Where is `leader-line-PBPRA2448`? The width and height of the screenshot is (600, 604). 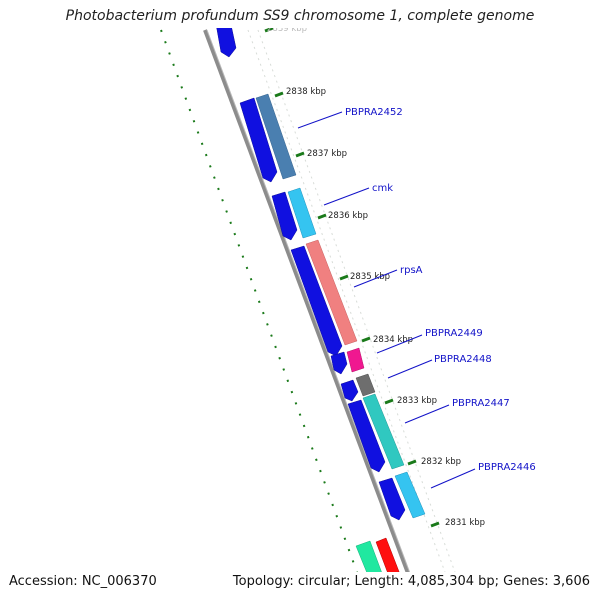
leader-line-PBPRA2448 is located at coordinates (410, 369).